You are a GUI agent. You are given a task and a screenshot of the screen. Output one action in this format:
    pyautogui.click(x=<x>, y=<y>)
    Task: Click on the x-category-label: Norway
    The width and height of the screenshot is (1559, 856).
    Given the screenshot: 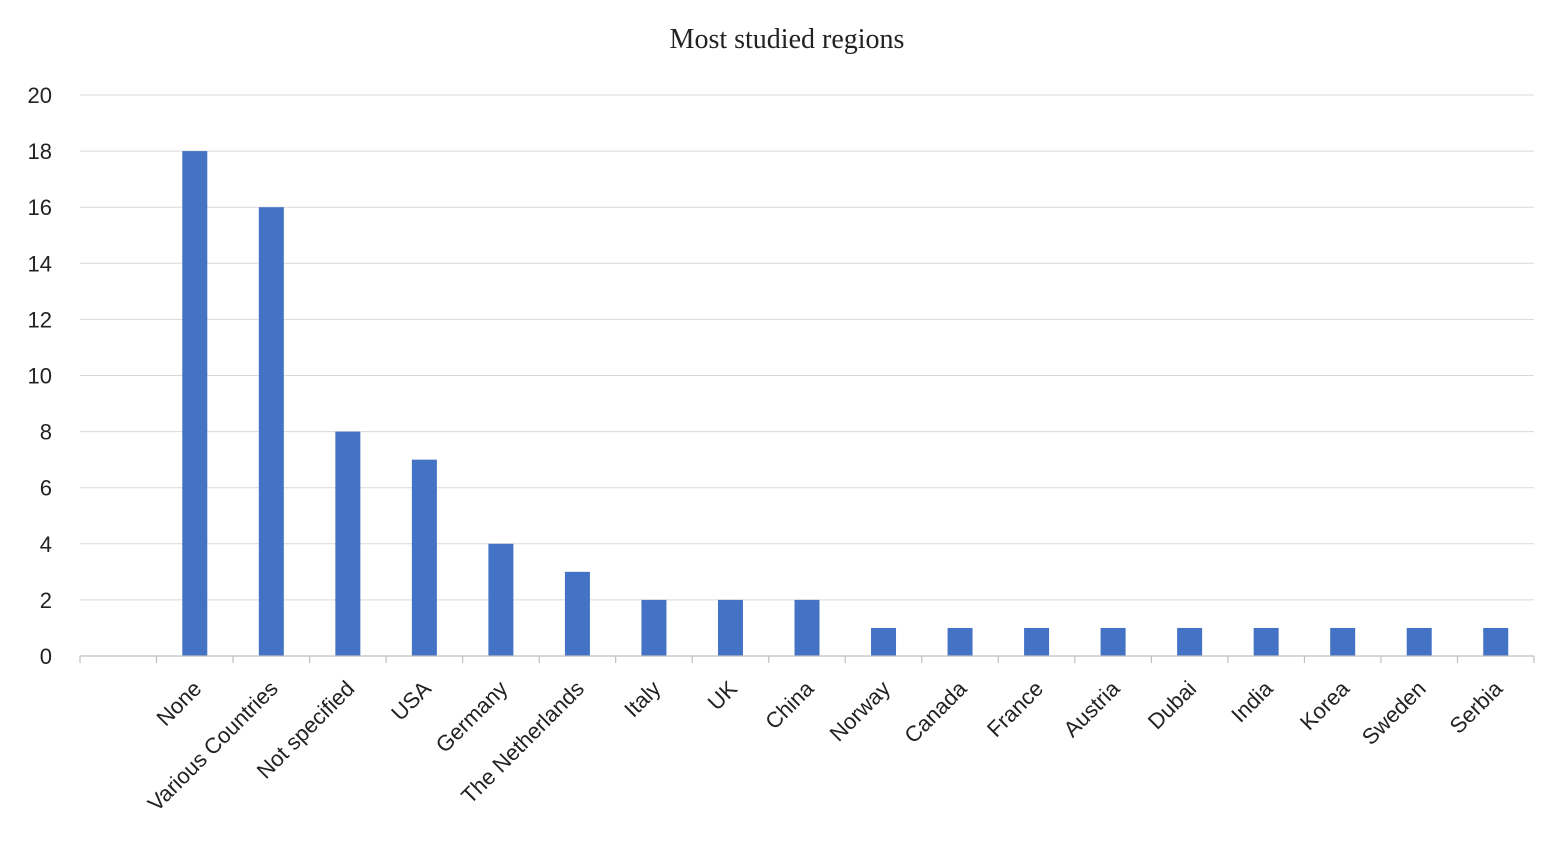 What is the action you would take?
    pyautogui.click(x=860, y=711)
    